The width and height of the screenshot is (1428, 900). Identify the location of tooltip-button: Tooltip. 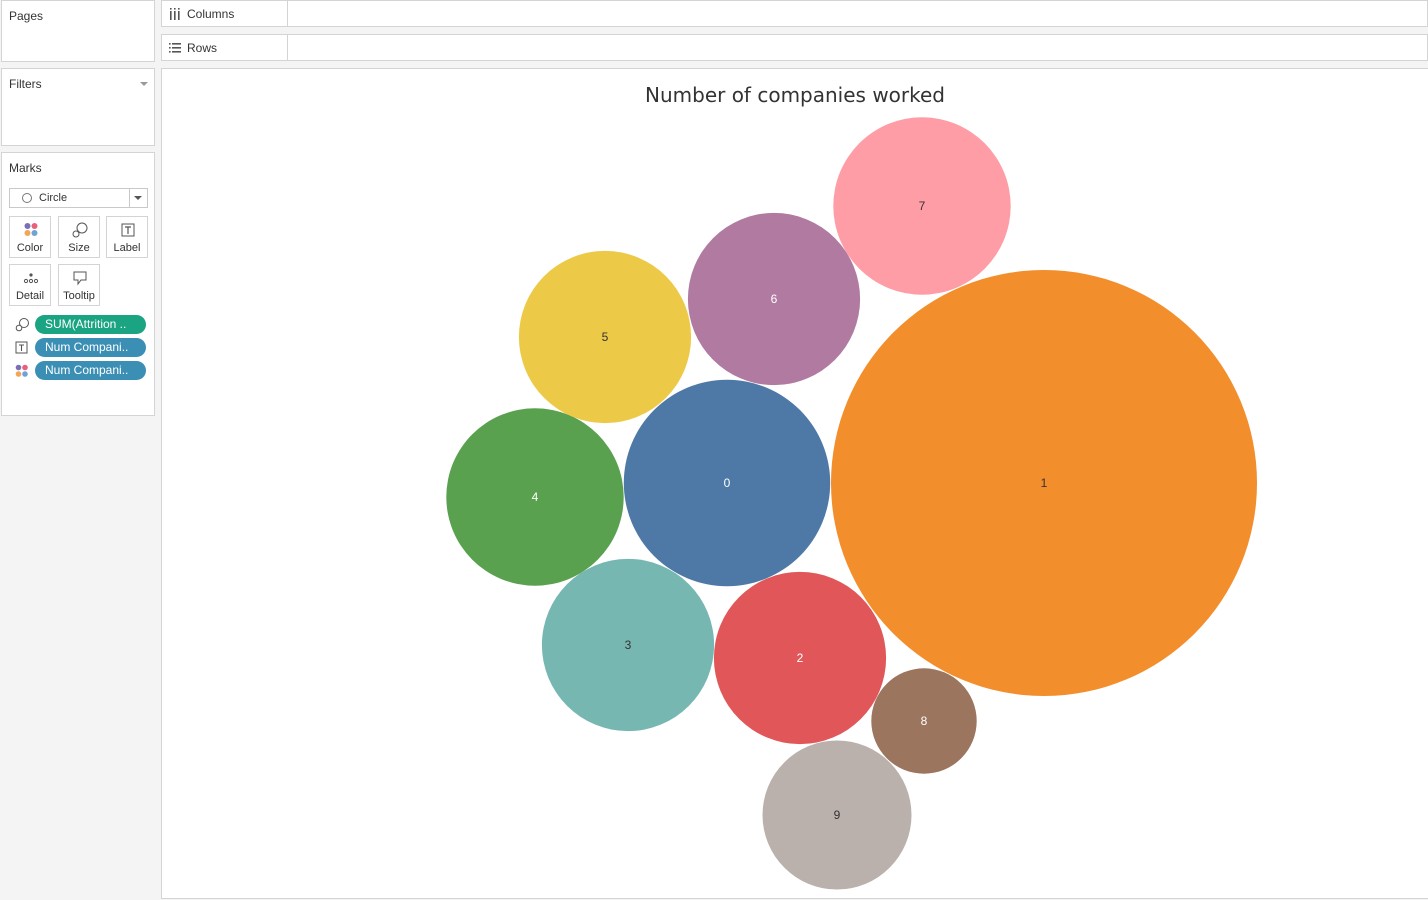
(79, 285).